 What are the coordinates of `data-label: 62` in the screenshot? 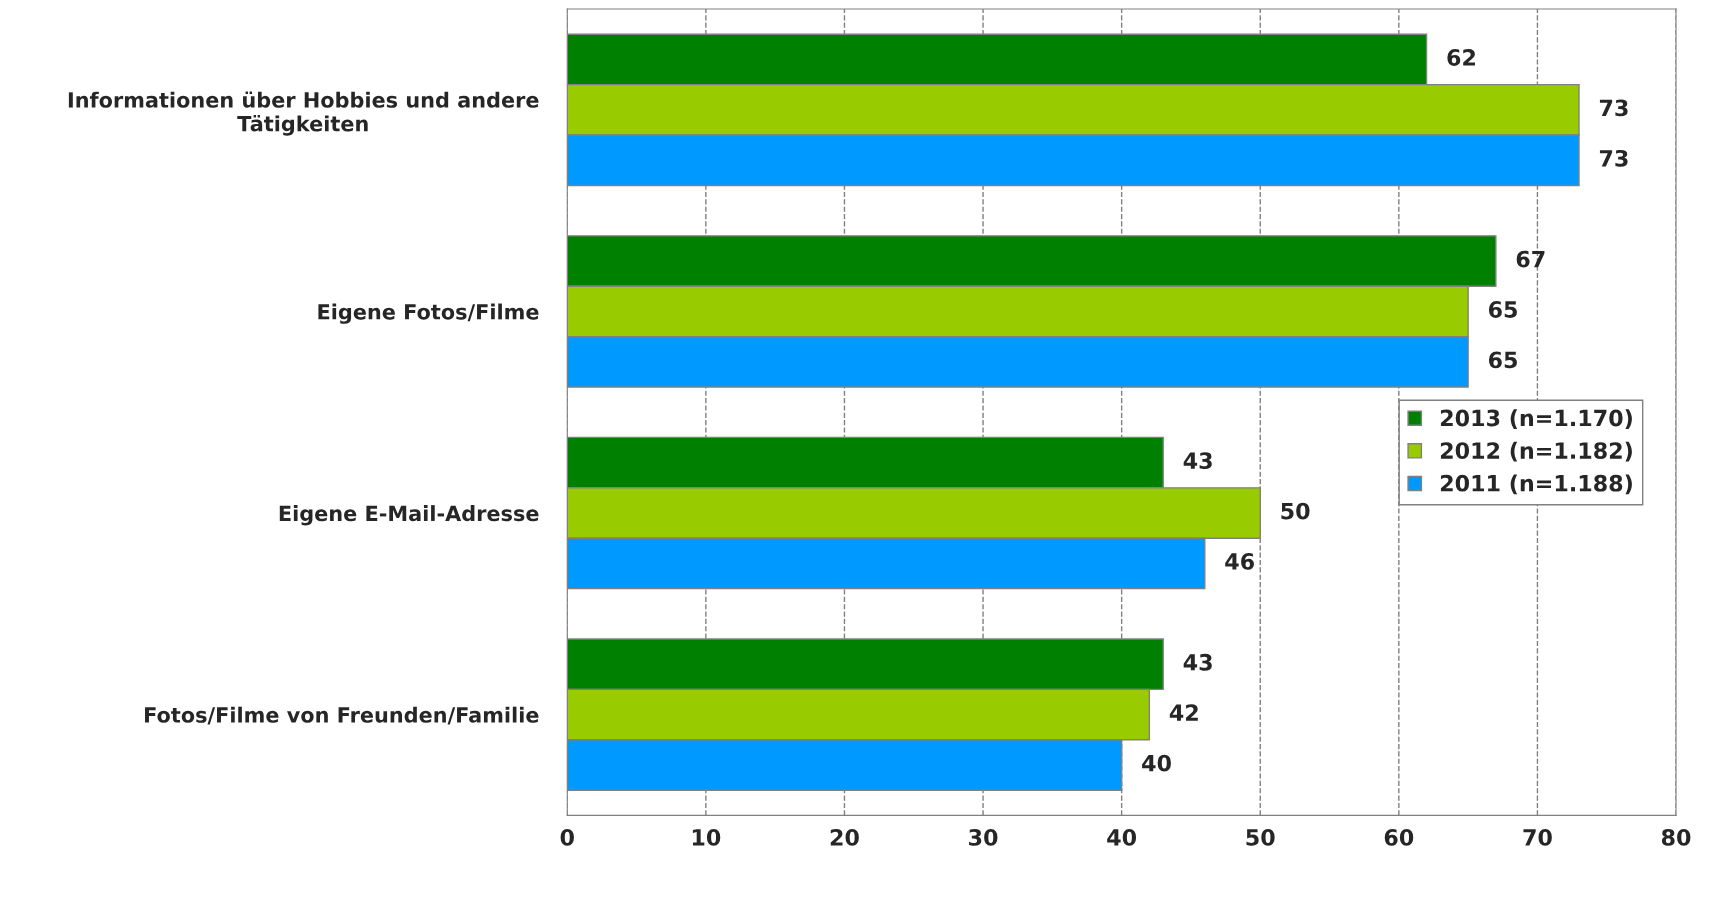 It's located at (1461, 57).